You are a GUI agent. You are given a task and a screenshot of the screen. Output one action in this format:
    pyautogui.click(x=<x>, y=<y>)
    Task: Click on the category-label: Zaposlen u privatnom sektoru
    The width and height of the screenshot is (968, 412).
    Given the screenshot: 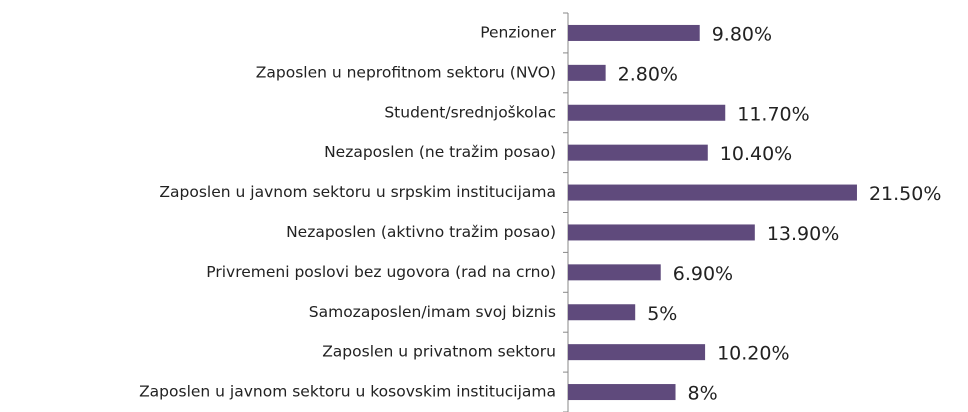 What is the action you would take?
    pyautogui.click(x=439, y=352)
    